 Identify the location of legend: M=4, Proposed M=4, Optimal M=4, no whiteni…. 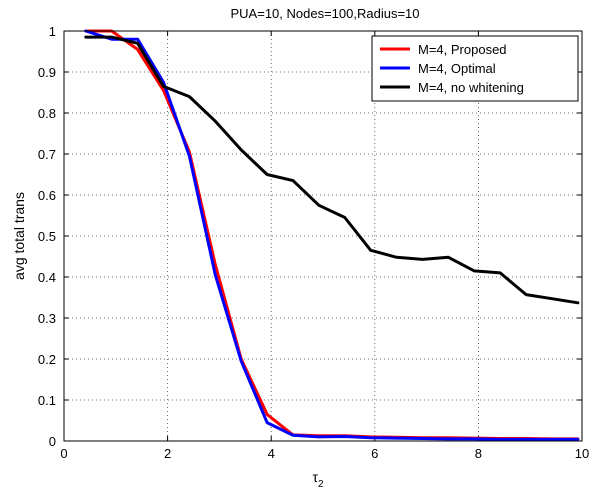
(475, 68).